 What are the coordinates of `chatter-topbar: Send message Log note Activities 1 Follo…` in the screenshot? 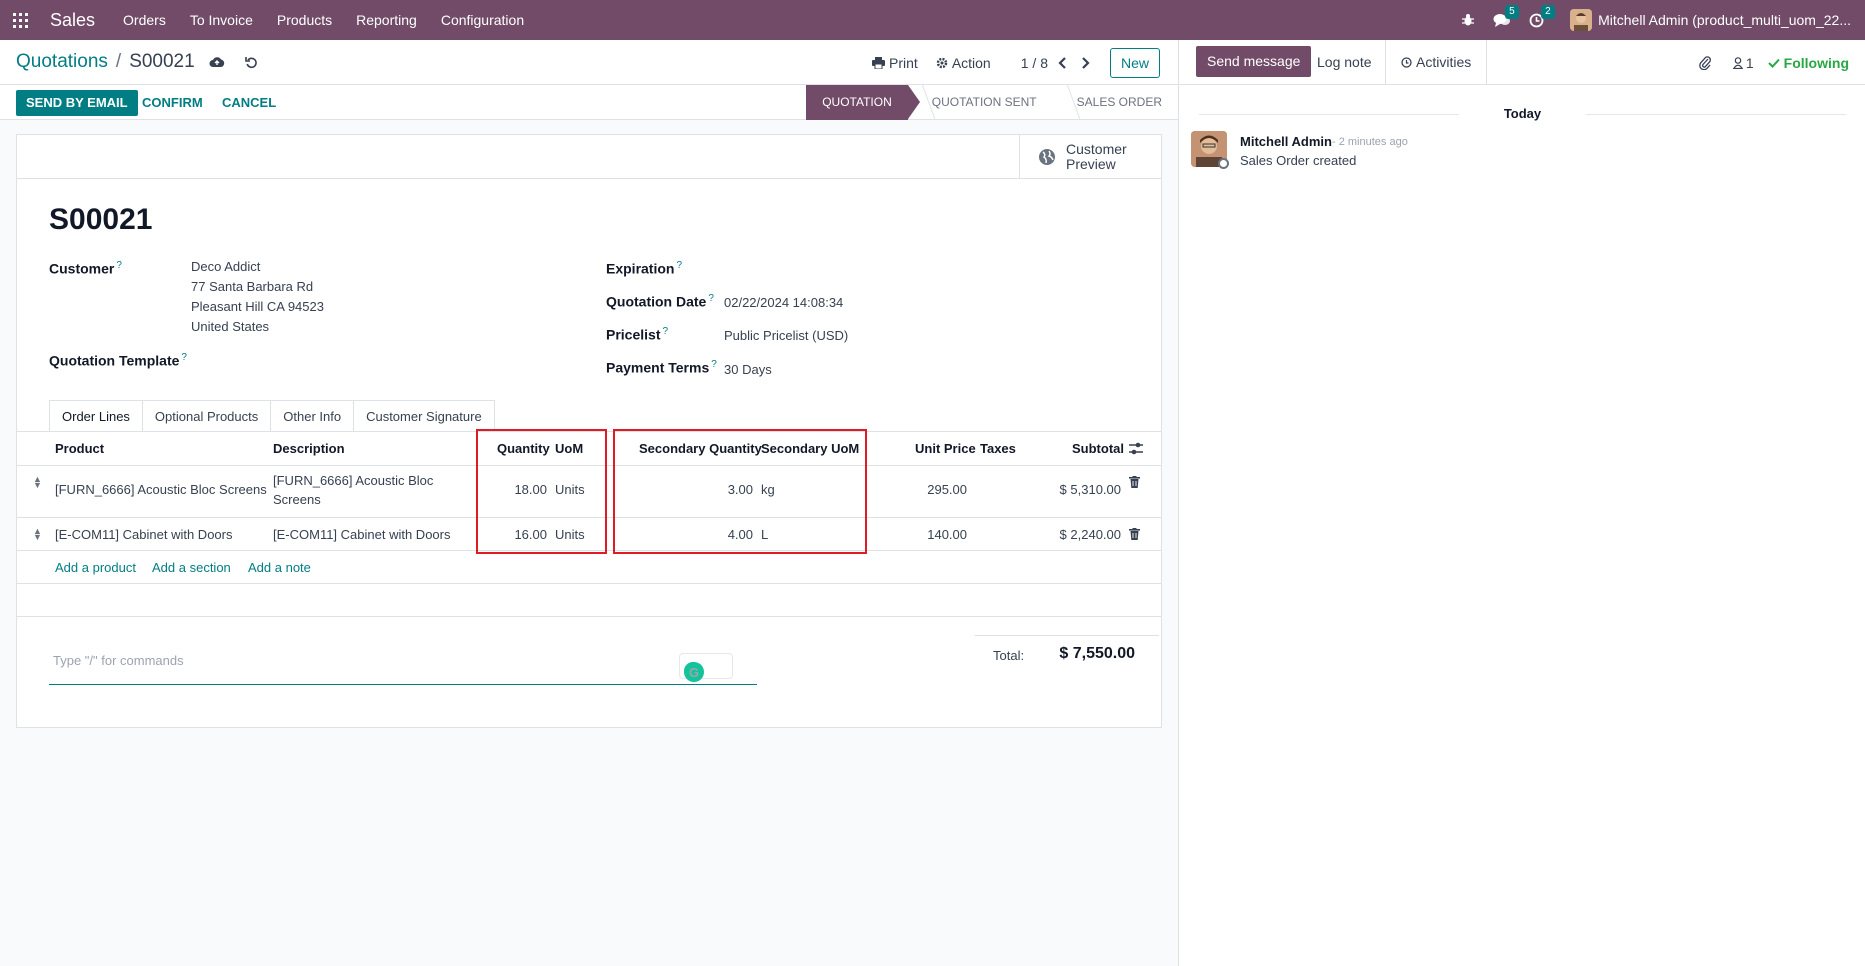 It's located at (1522, 62).